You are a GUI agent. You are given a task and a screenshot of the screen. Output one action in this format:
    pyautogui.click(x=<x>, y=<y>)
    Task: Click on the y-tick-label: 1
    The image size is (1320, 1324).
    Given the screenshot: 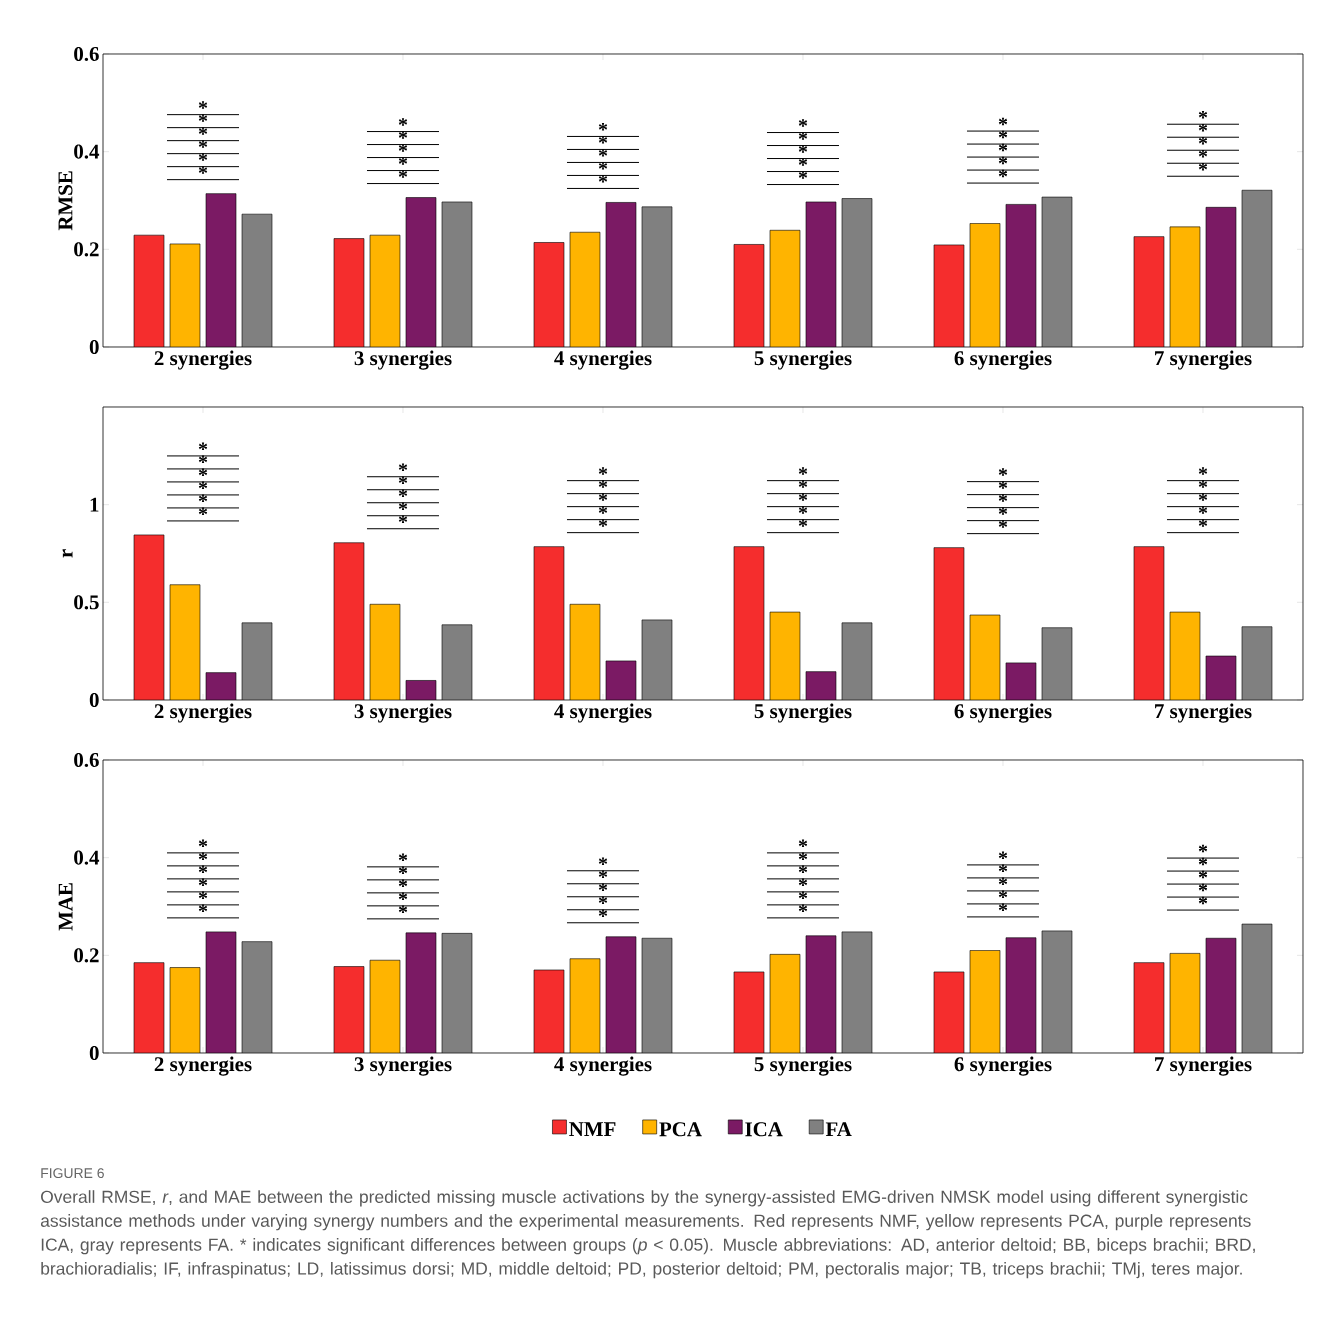 What is the action you would take?
    pyautogui.click(x=94, y=504)
    